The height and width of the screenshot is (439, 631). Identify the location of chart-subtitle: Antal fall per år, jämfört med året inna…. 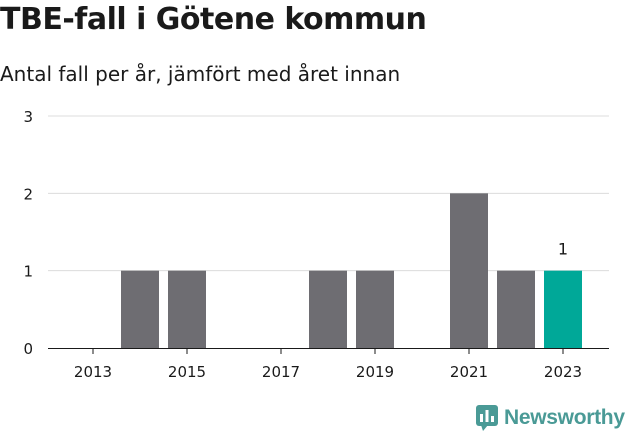
(200, 74).